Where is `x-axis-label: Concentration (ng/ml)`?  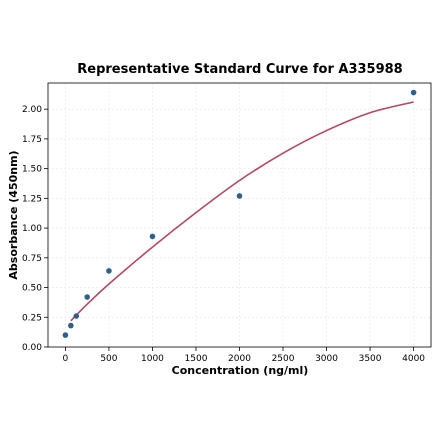 x-axis-label: Concentration (ng/ml) is located at coordinates (240, 370).